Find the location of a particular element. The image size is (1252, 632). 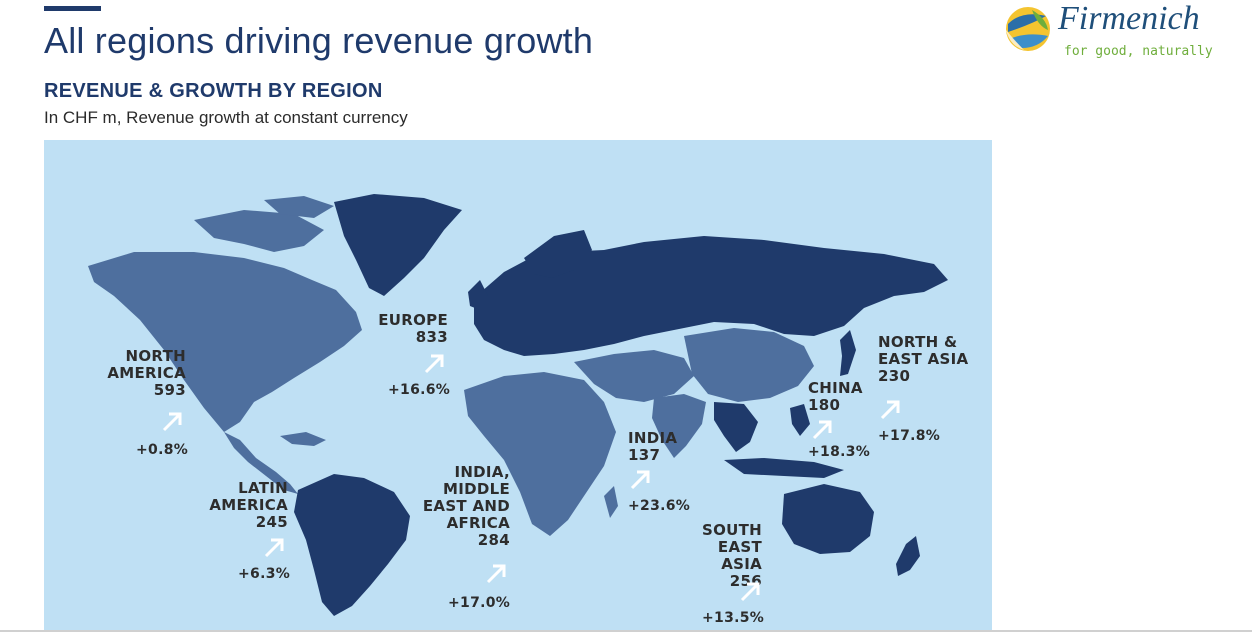

growth-latin-america: +6.3% is located at coordinates (264, 574).